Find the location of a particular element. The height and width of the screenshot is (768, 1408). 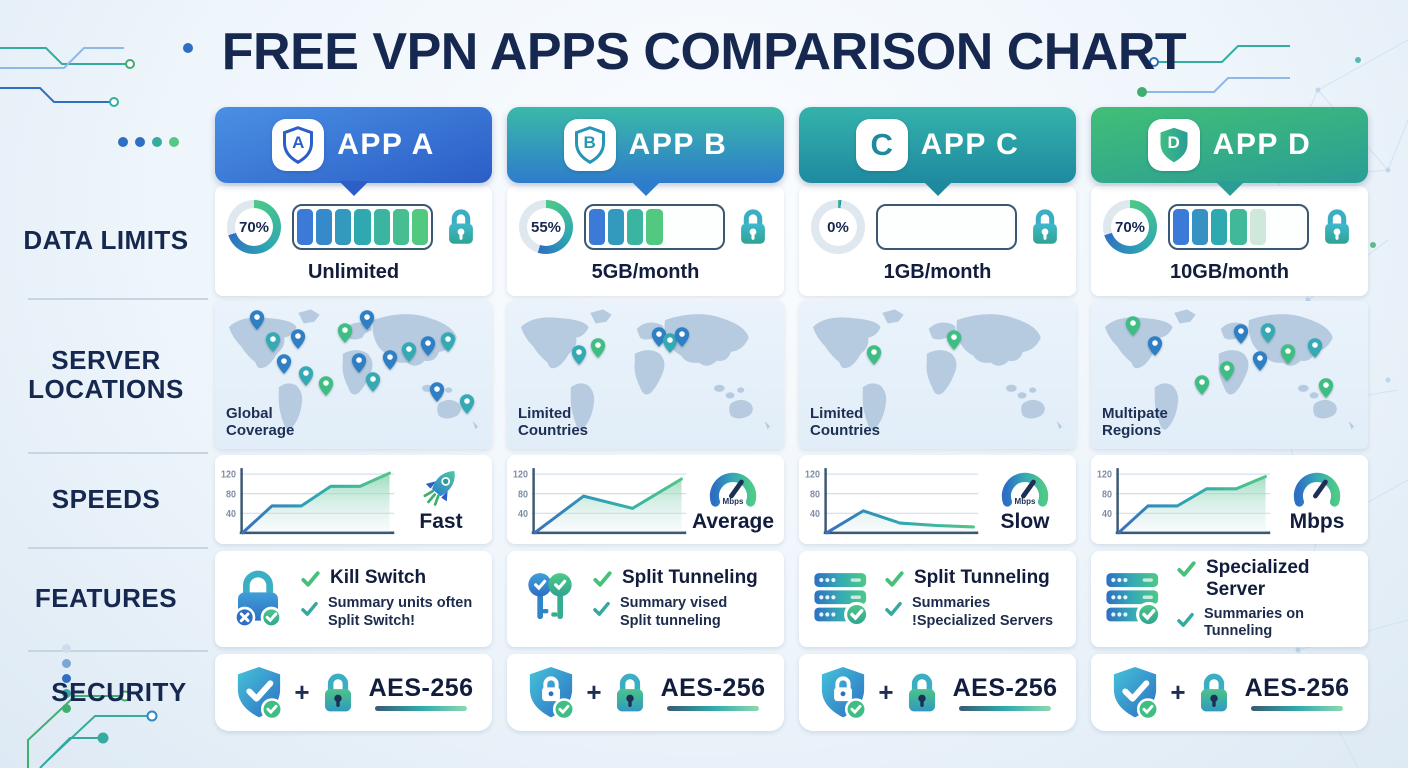

app-d-title: APP D is located at coordinates (1262, 144).